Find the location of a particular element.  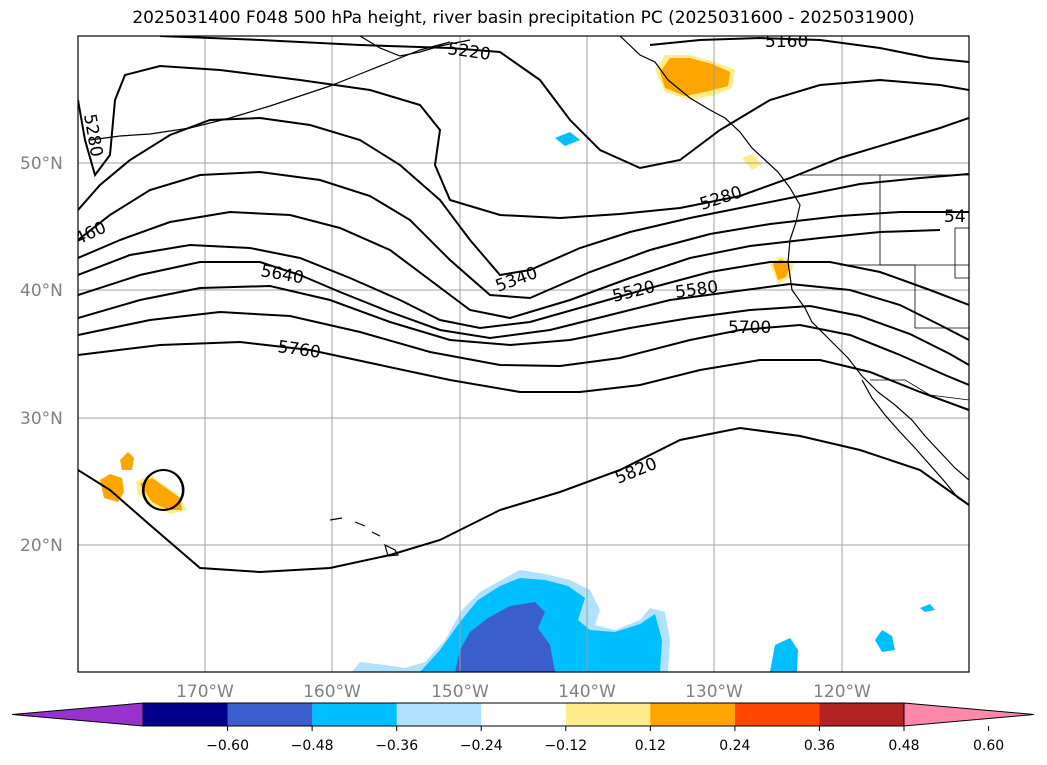

lon-label: 160°W is located at coordinates (332, 692).